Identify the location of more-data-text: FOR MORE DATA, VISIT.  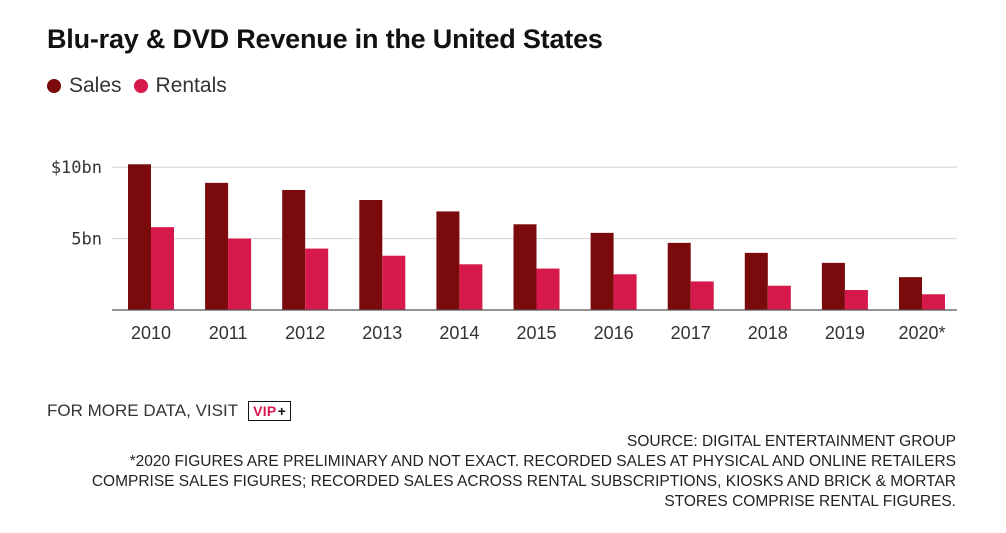
(143, 410).